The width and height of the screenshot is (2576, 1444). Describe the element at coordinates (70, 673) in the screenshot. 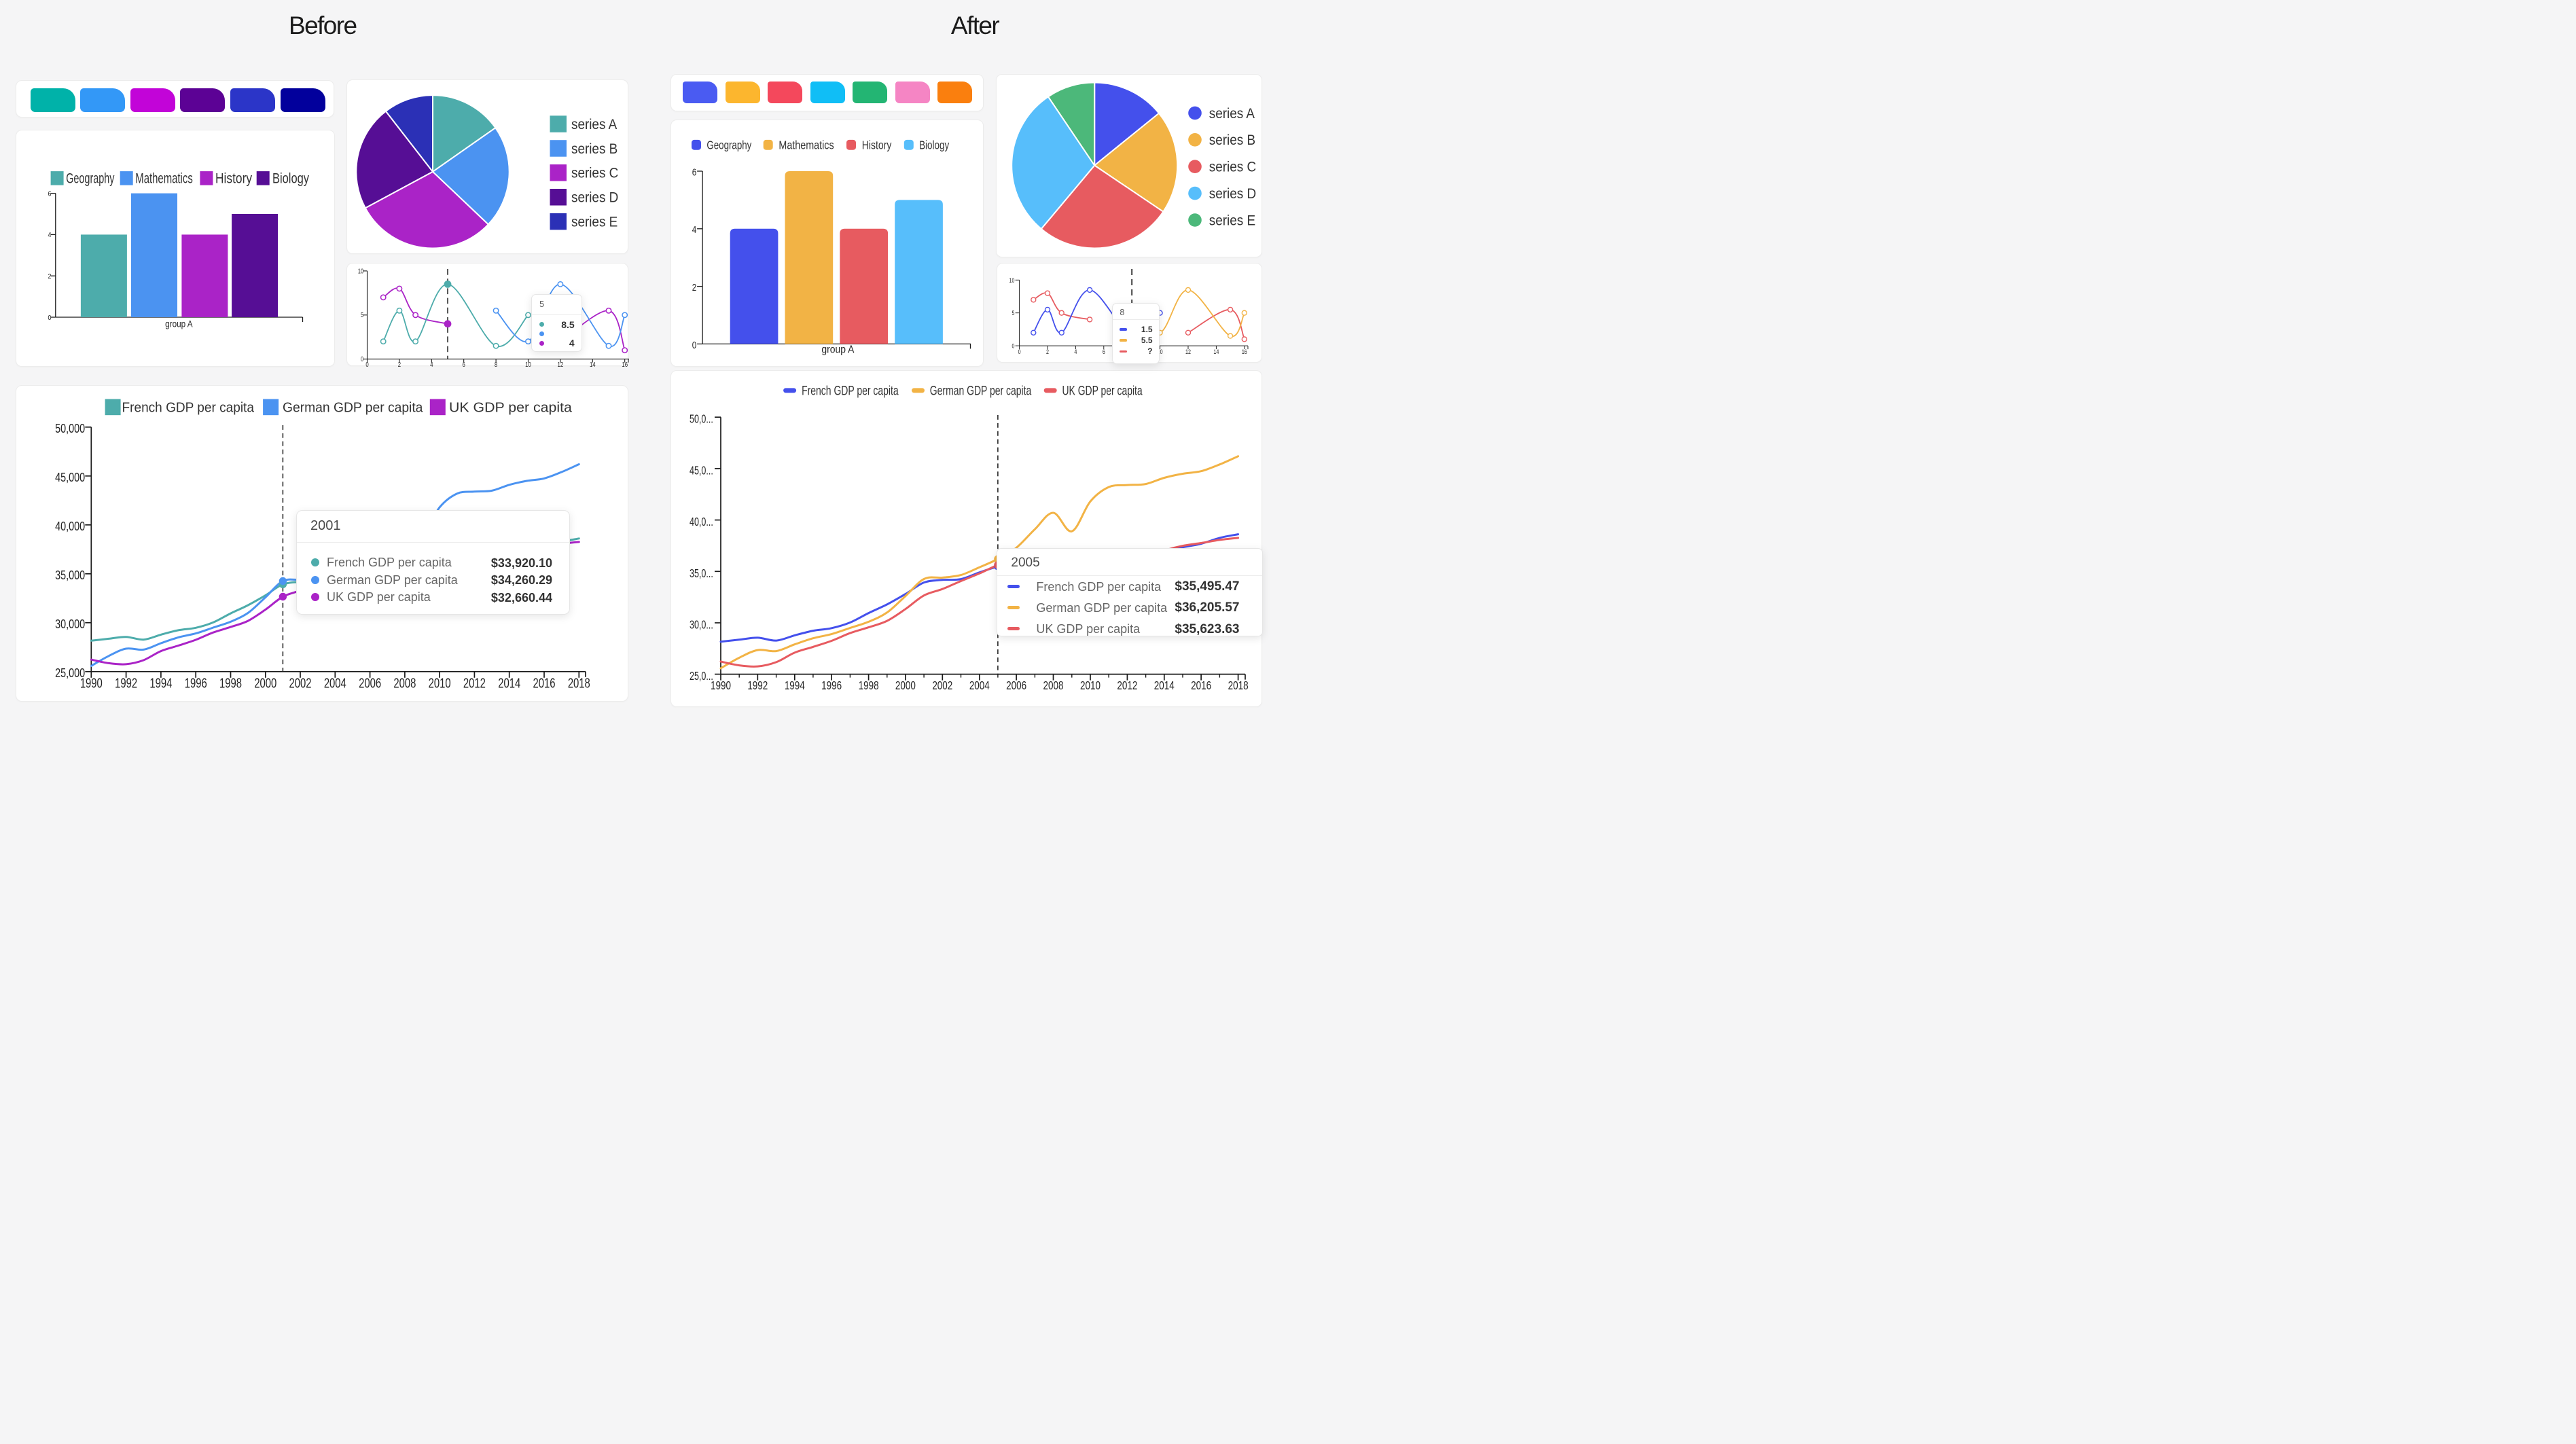

I see `svg-text: 25,000` at that location.